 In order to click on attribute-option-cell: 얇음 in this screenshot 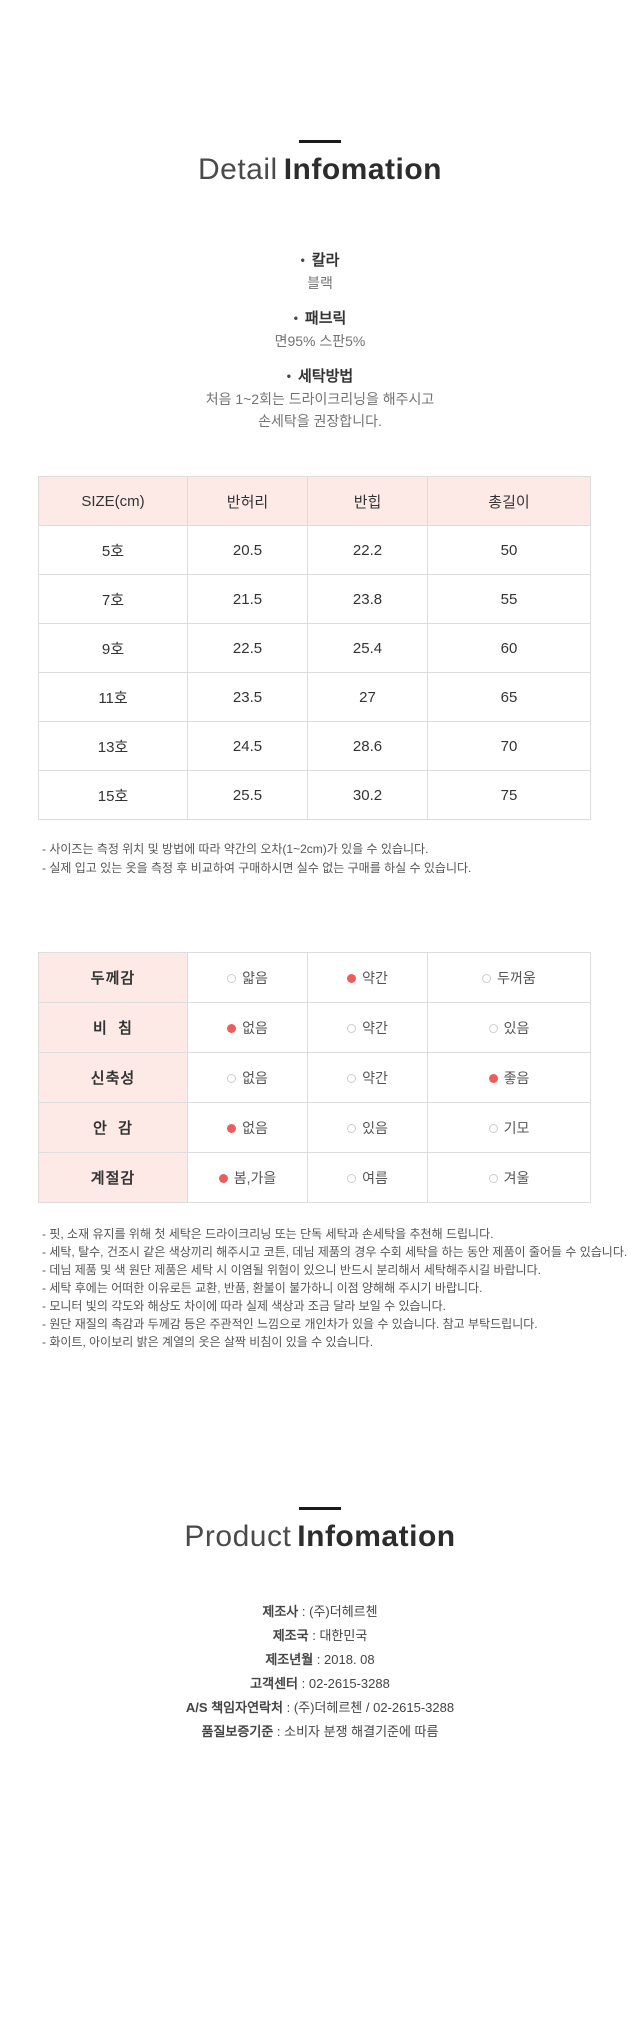, I will do `click(247, 977)`.